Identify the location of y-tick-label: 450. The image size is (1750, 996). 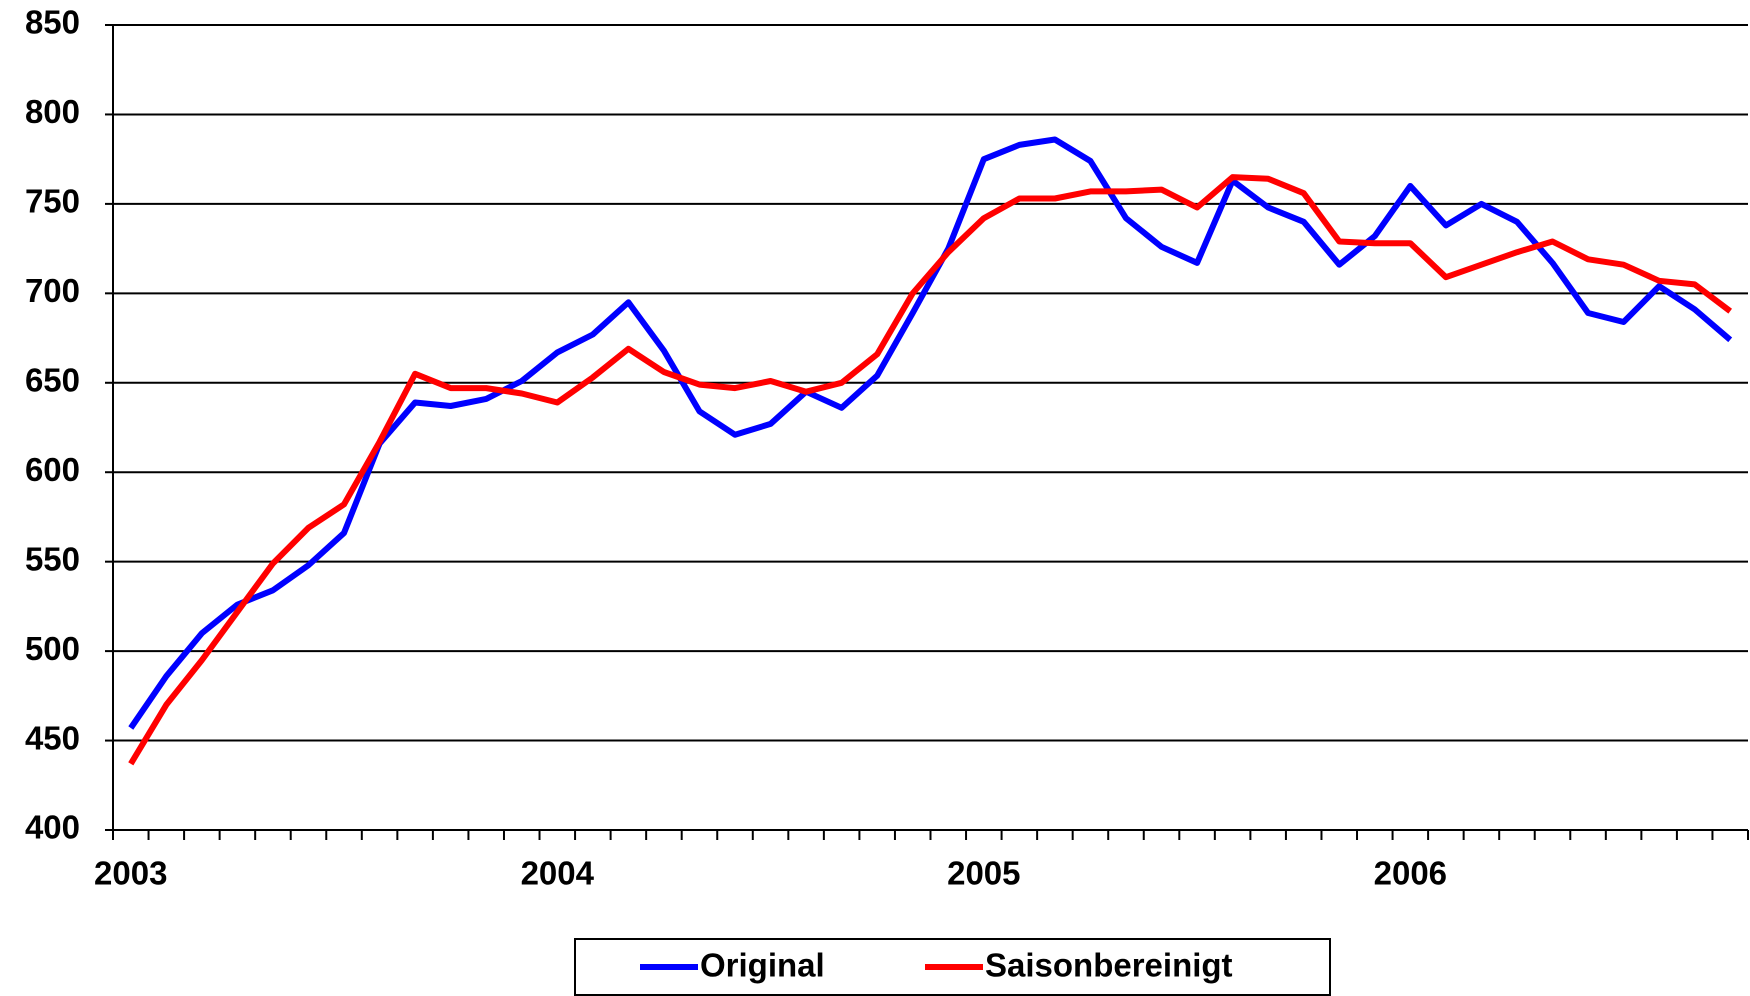
(52, 737).